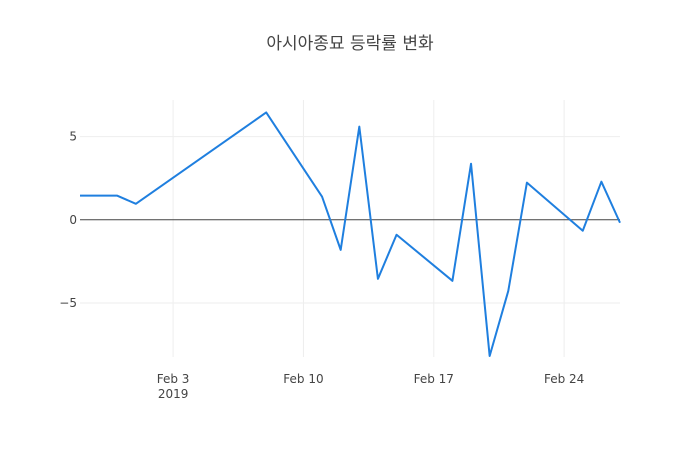 Image resolution: width=700 pixels, height=450 pixels. I want to click on y-tick-label: 0, so click(73, 220).